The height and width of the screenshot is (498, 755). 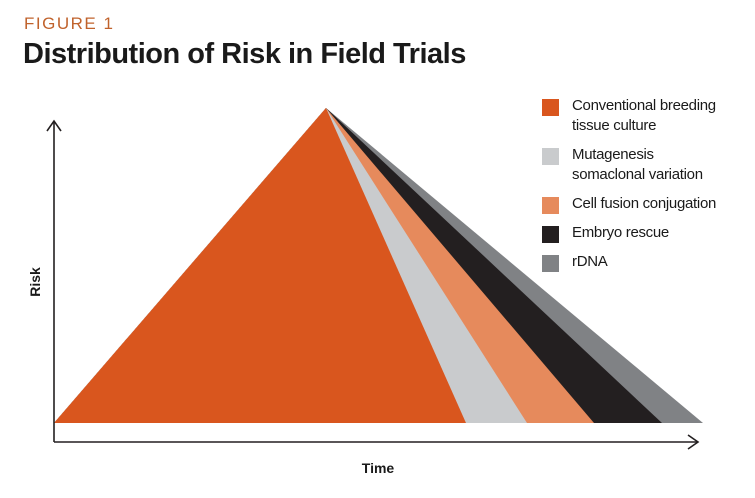 What do you see at coordinates (378, 468) in the screenshot?
I see `x-axis-label: Time` at bounding box center [378, 468].